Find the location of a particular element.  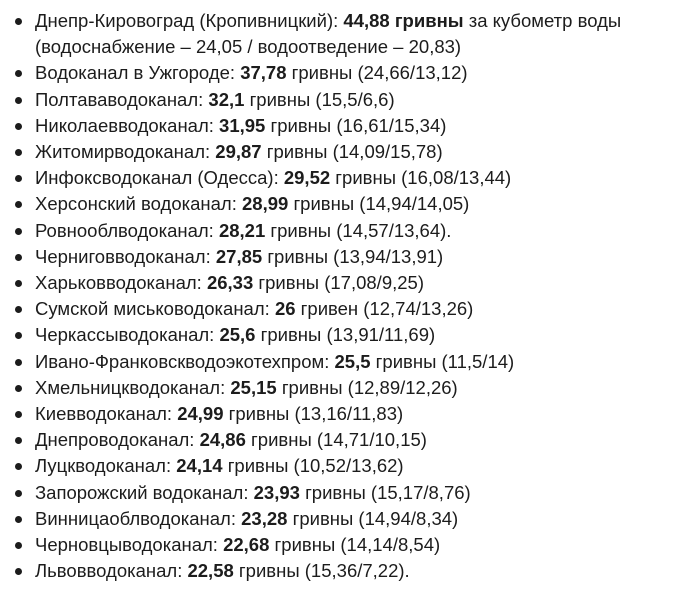

price-detail: гривны (13,16/11,83) is located at coordinates (316, 414).